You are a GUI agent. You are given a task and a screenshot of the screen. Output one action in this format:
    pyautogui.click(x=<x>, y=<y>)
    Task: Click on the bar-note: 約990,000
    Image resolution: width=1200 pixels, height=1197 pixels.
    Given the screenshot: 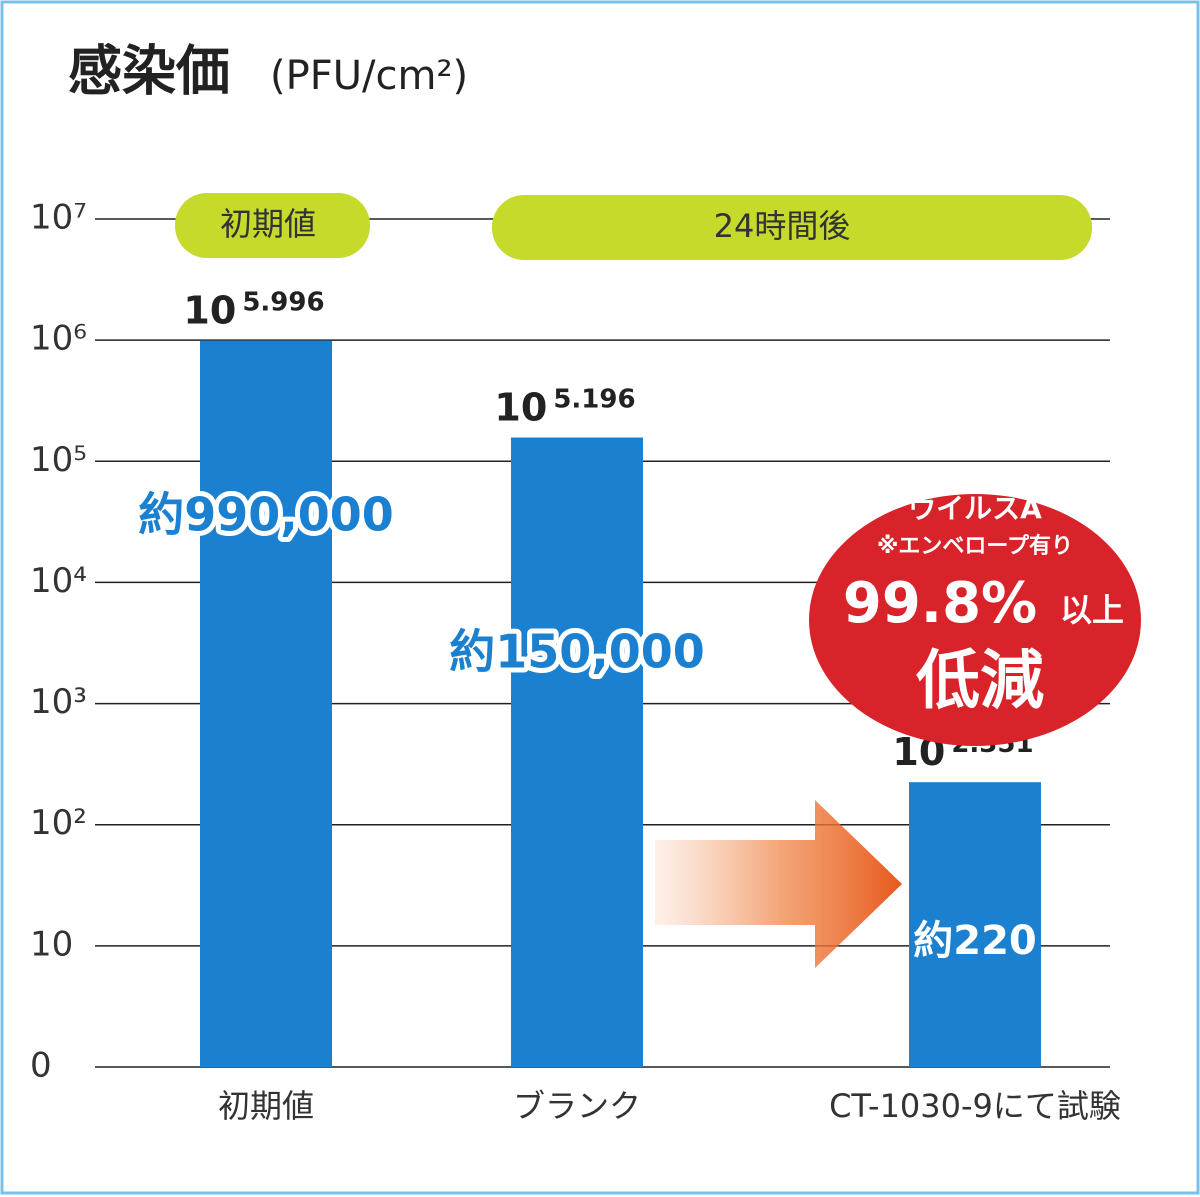 What is the action you would take?
    pyautogui.click(x=266, y=515)
    